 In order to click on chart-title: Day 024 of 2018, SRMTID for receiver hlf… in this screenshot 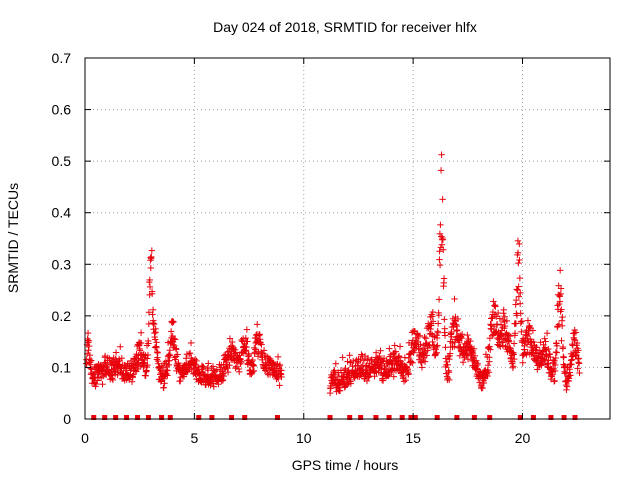, I will do `click(345, 27)`.